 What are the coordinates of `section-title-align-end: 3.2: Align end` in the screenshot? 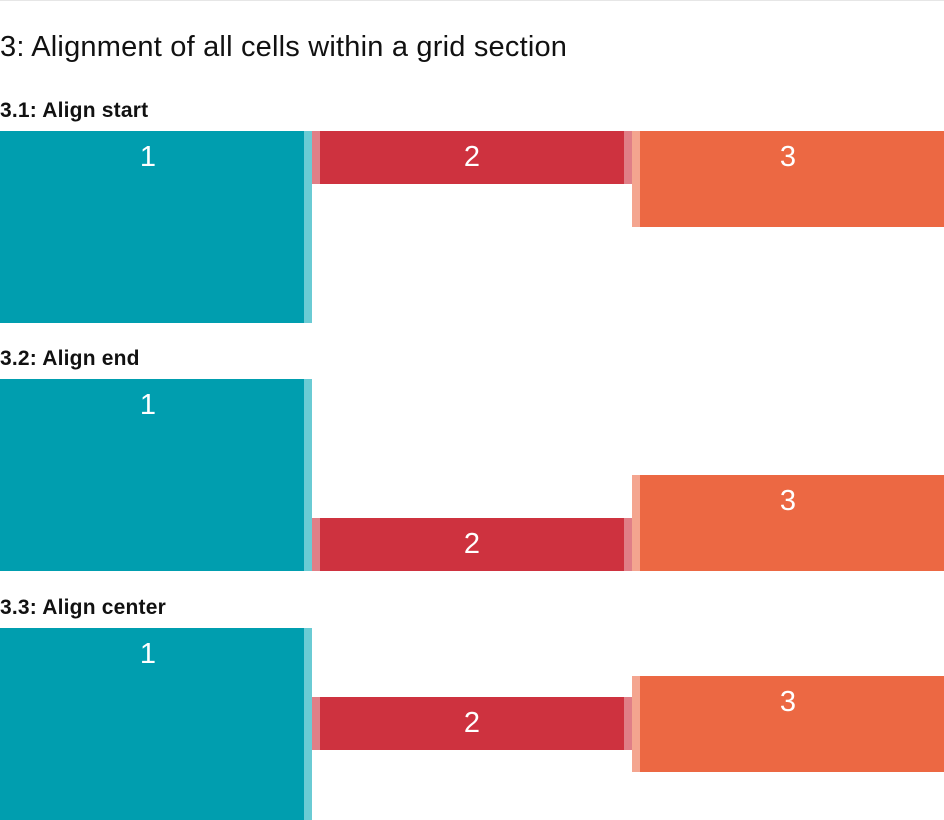 It's located at (70, 358).